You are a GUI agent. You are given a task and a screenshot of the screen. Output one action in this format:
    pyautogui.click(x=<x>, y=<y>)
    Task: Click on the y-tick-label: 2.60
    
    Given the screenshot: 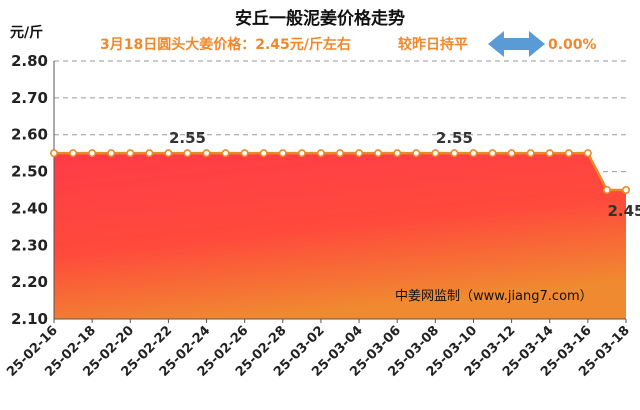 What is the action you would take?
    pyautogui.click(x=29, y=135)
    